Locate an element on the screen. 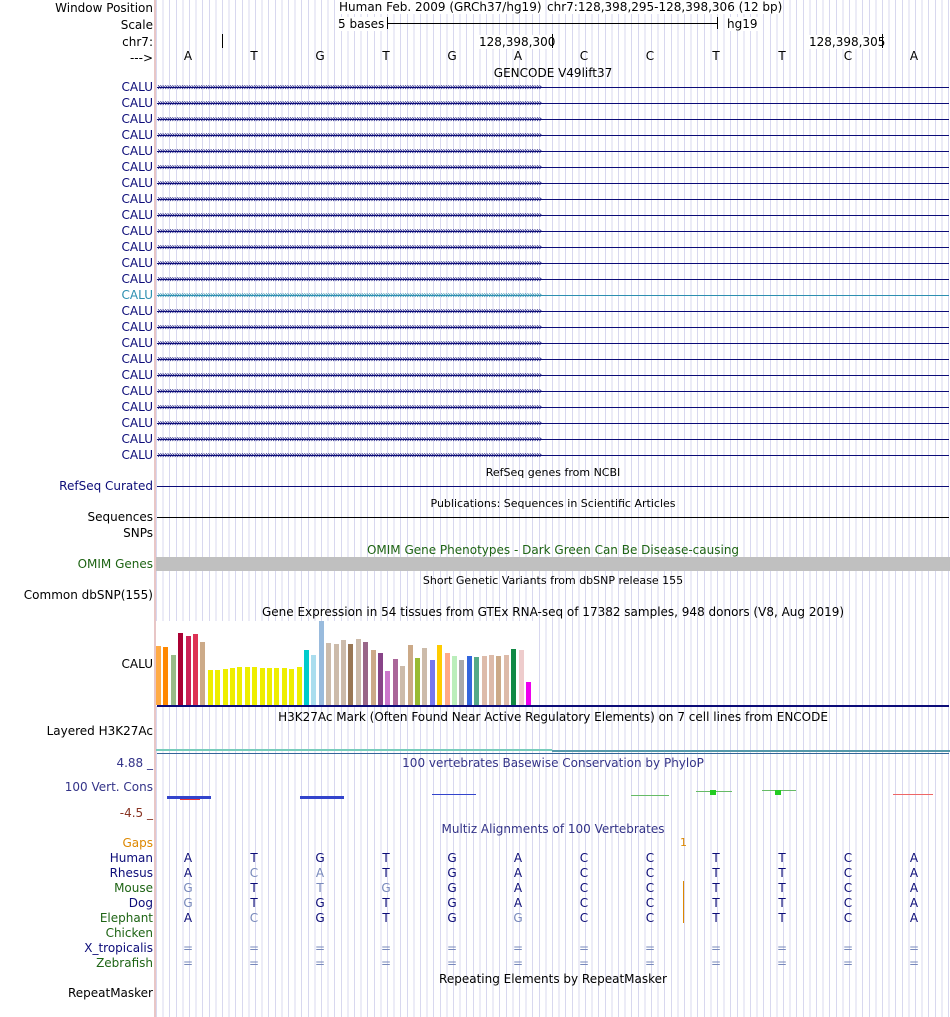 The image size is (950, 1017). multiz-species-label: Human is located at coordinates (131, 858).